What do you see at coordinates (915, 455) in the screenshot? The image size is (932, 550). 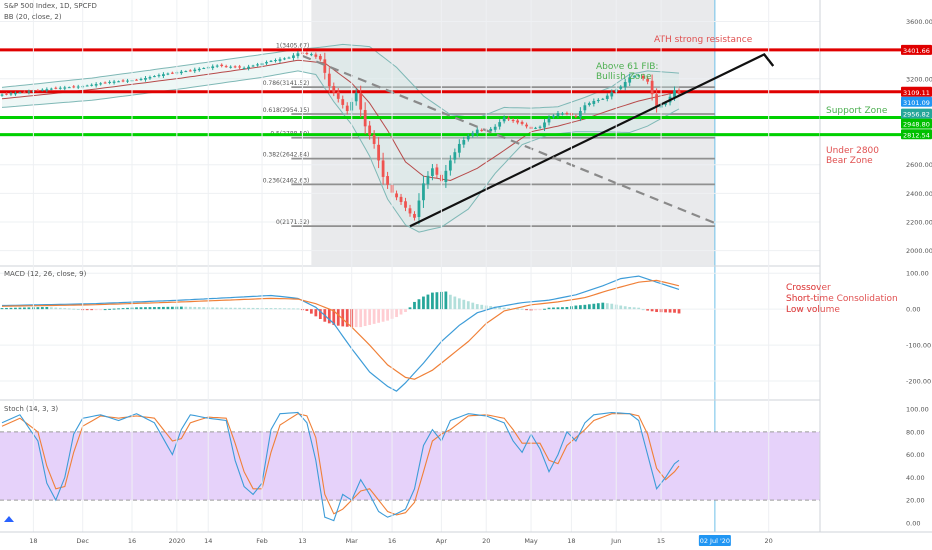 I see `stoch-axis-tick-label: 60.00` at bounding box center [915, 455].